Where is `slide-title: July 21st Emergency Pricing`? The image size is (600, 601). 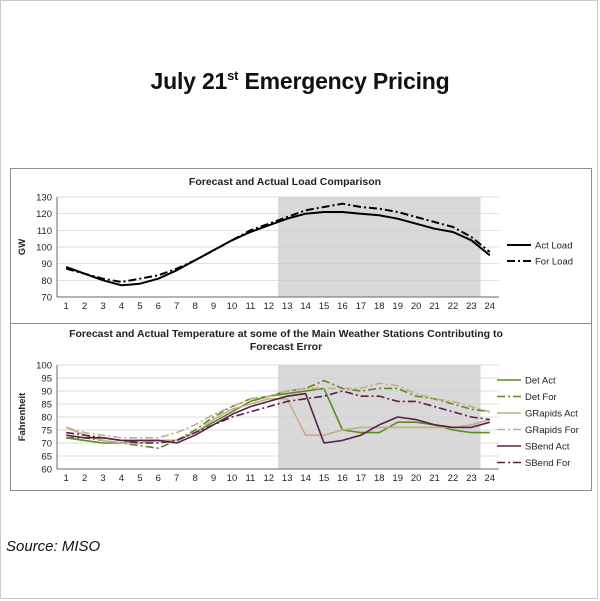 slide-title: July 21st Emergency Pricing is located at coordinates (300, 81).